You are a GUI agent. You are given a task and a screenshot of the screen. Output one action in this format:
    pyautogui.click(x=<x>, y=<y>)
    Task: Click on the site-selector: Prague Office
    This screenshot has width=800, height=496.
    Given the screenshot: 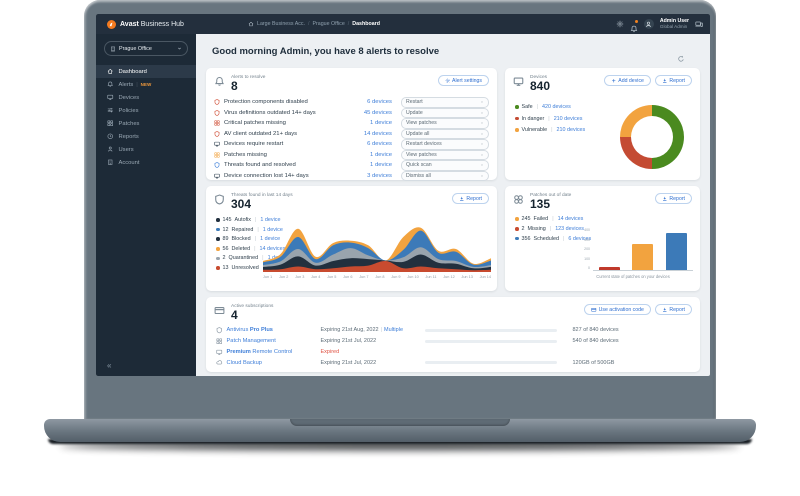 What is the action you would take?
    pyautogui.click(x=146, y=48)
    